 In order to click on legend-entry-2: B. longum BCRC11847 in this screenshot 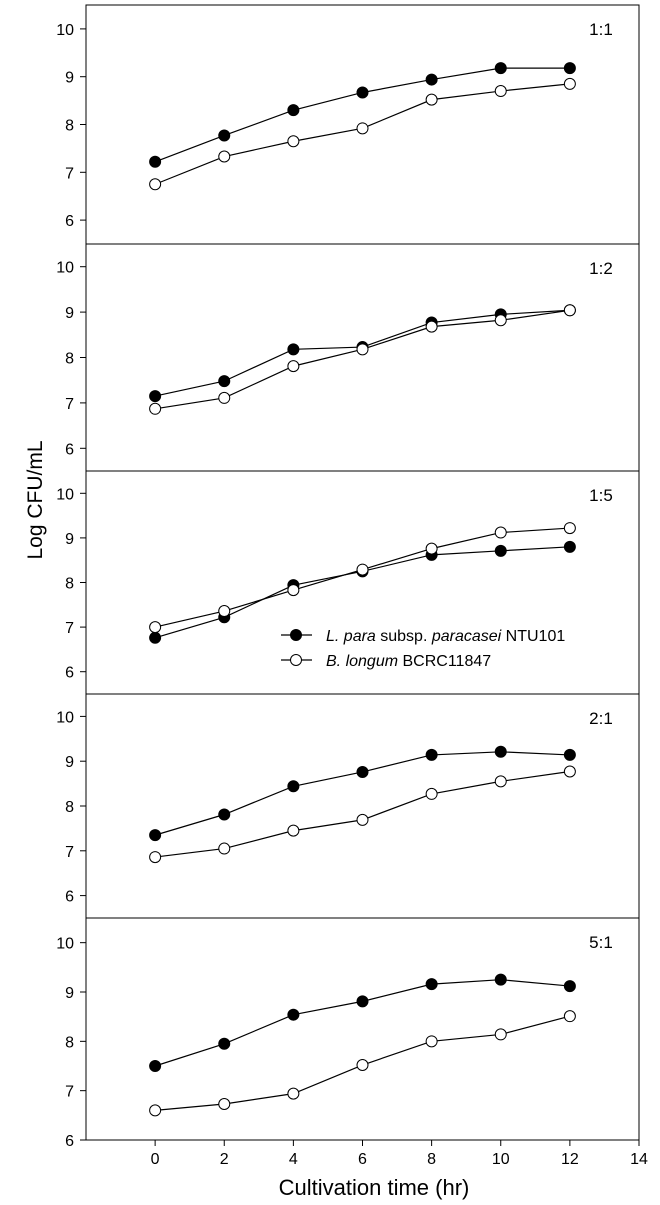, I will do `click(408, 661)`.